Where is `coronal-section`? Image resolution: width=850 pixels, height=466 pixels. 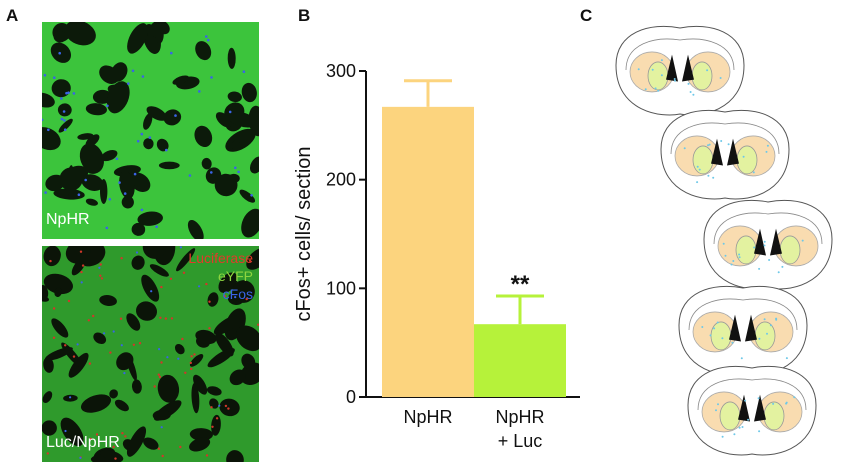
coronal-section is located at coordinates (725, 154).